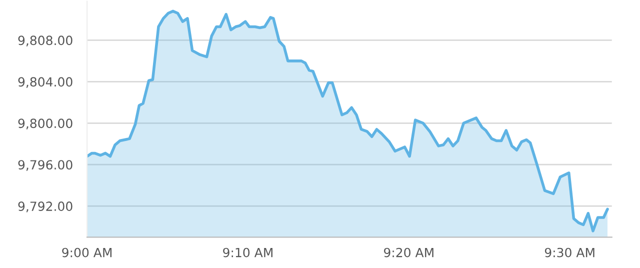  I want to click on x-tick-label: 9:30 AM, so click(569, 253).